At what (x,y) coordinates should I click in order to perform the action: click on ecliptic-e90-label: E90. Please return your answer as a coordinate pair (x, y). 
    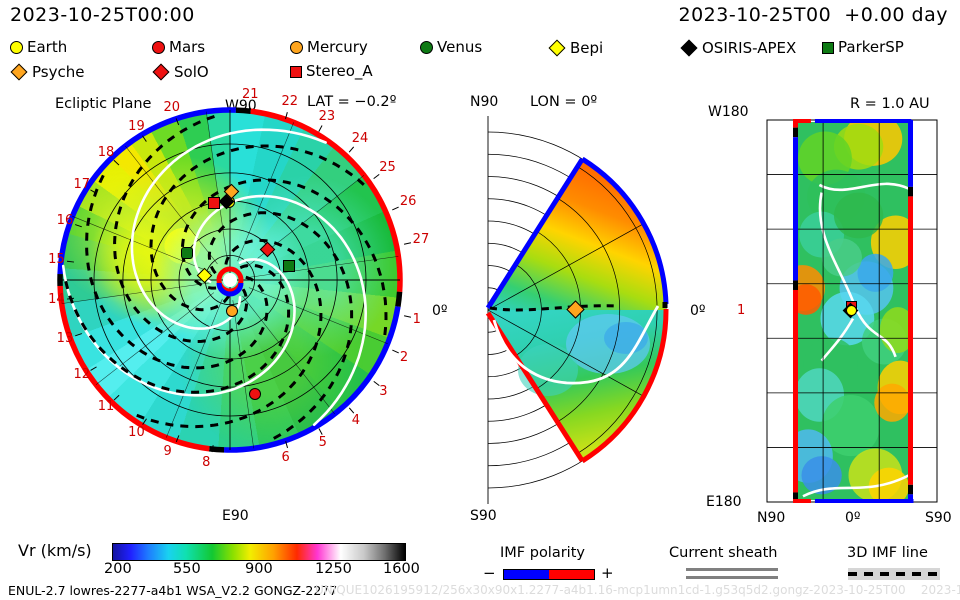
    Looking at the image, I should click on (235, 516).